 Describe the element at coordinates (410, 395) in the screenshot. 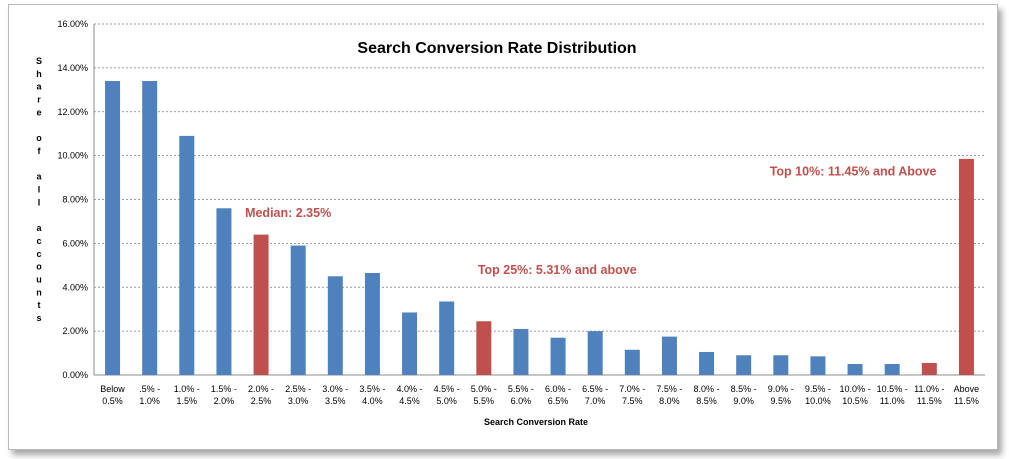

I see `x-tick-label: 4.0% -4.5%` at that location.